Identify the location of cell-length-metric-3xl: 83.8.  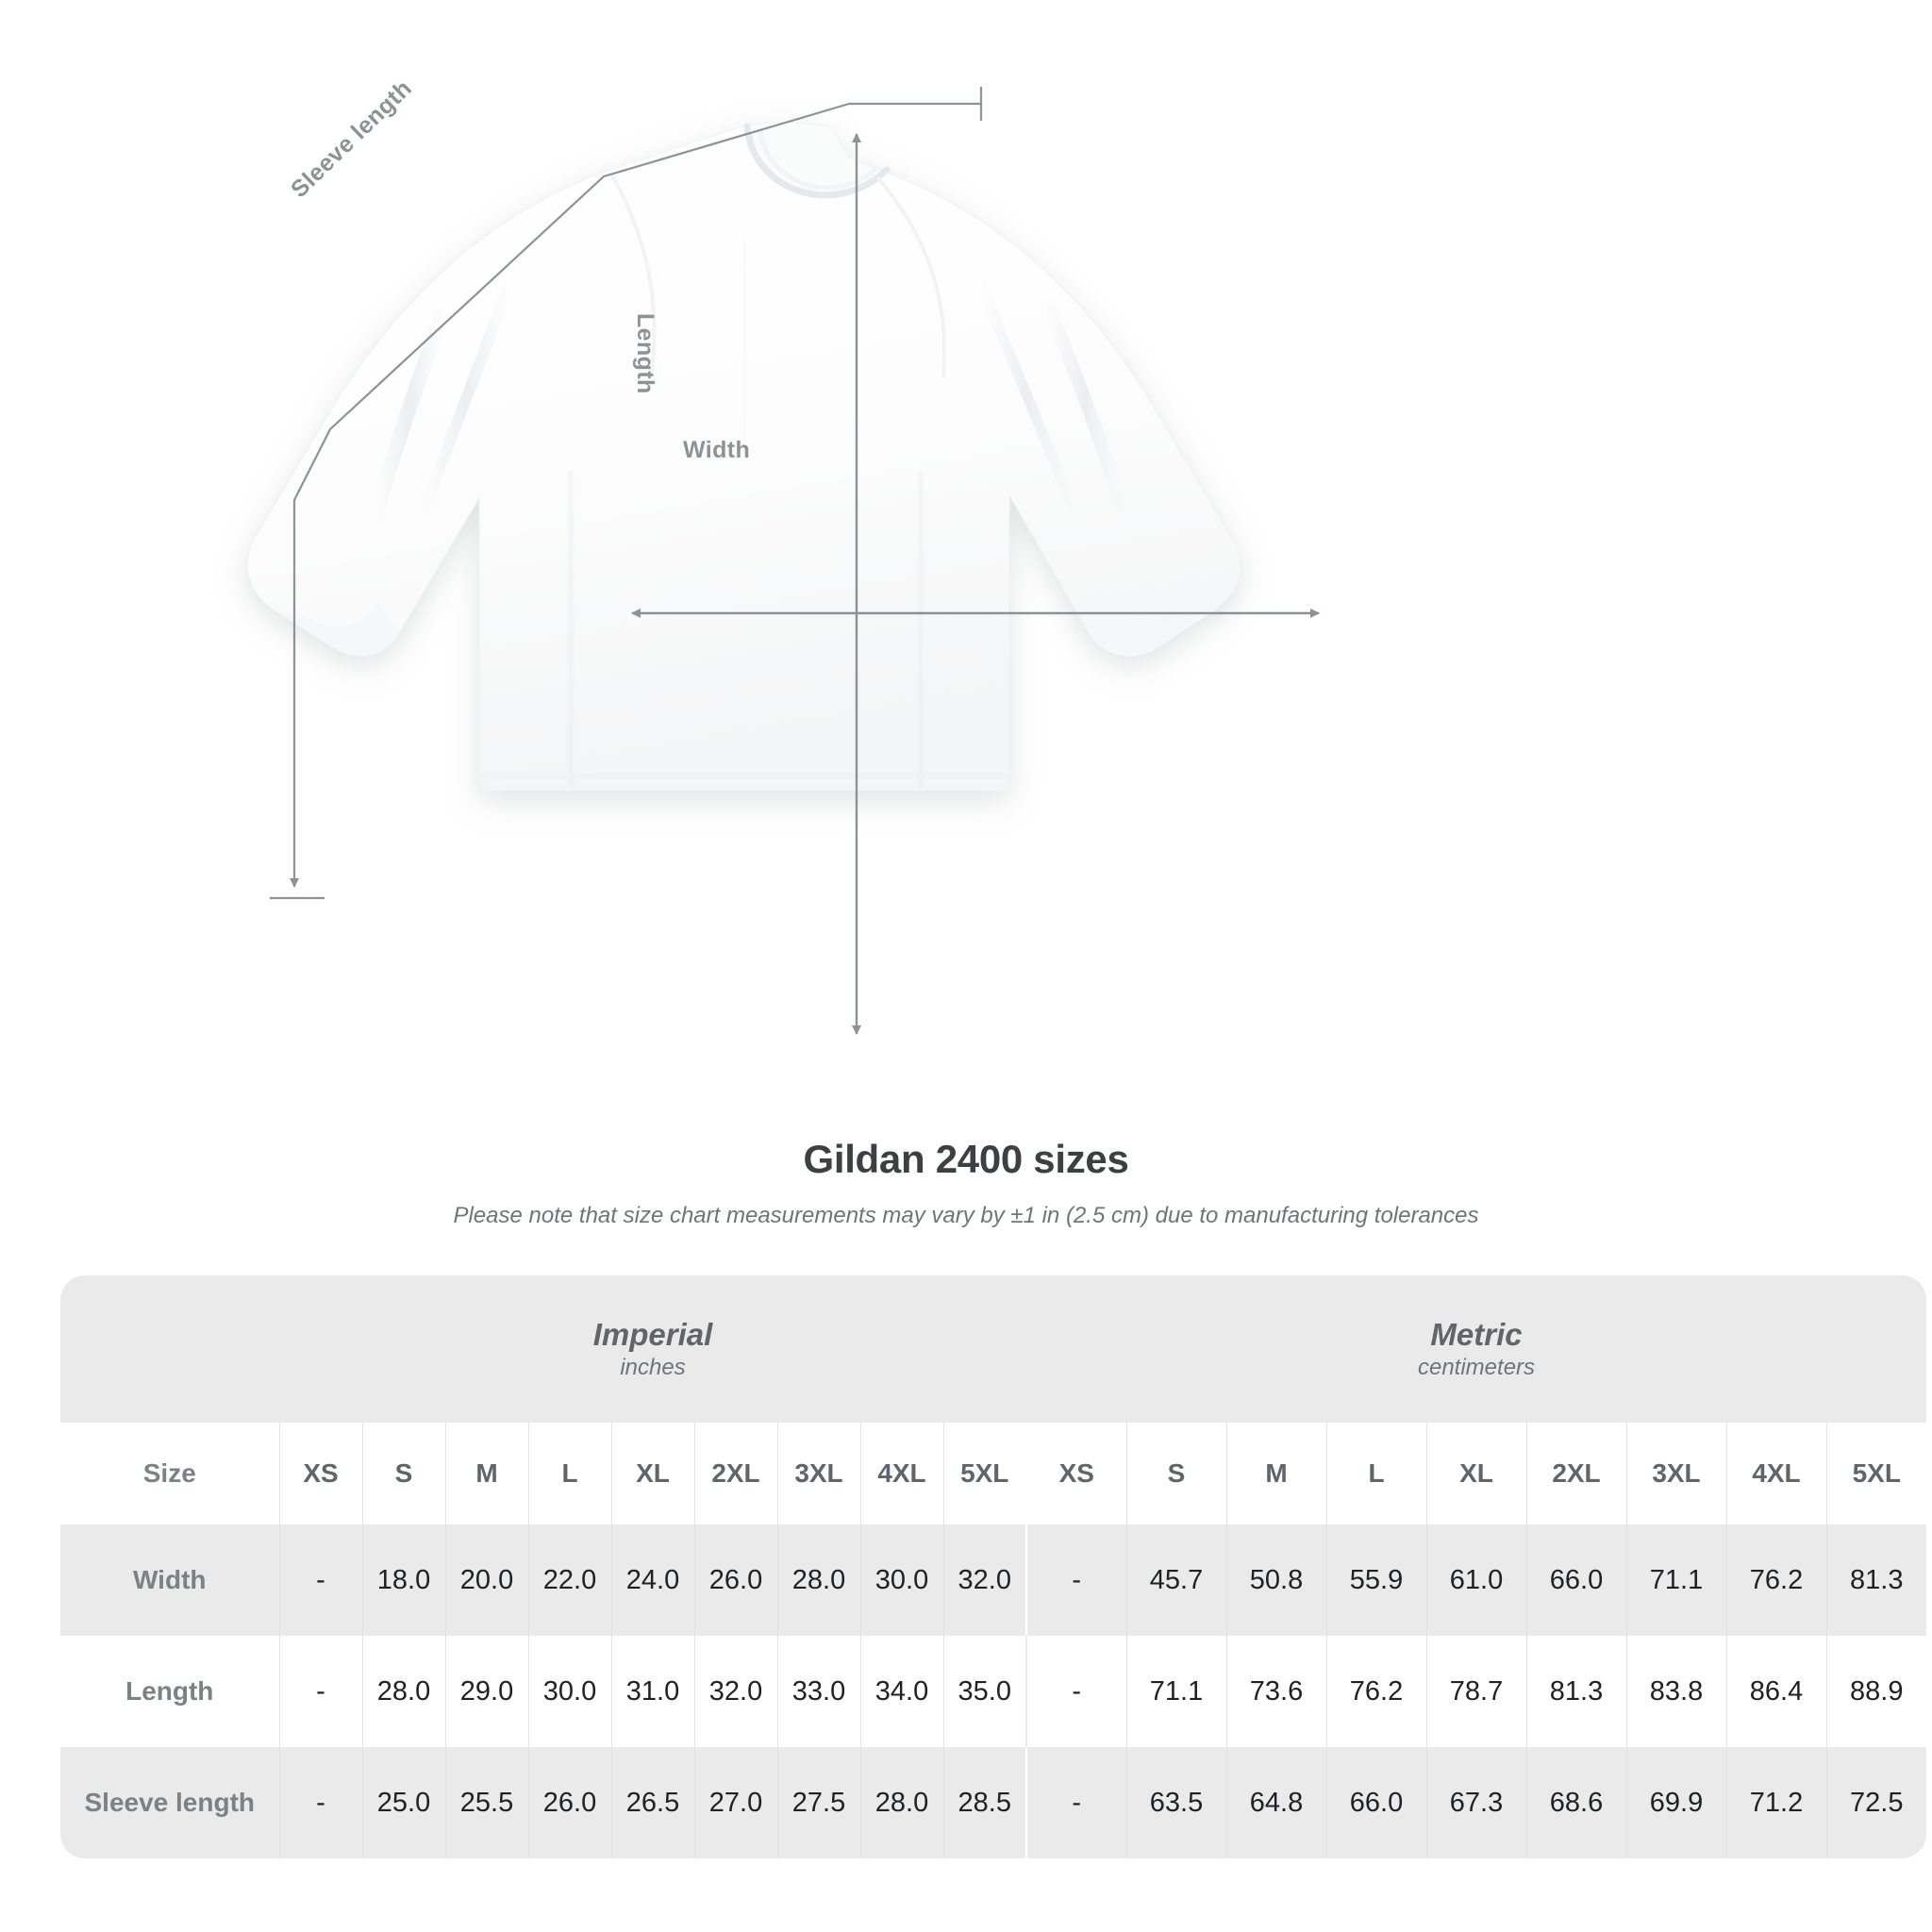
(1675, 1692).